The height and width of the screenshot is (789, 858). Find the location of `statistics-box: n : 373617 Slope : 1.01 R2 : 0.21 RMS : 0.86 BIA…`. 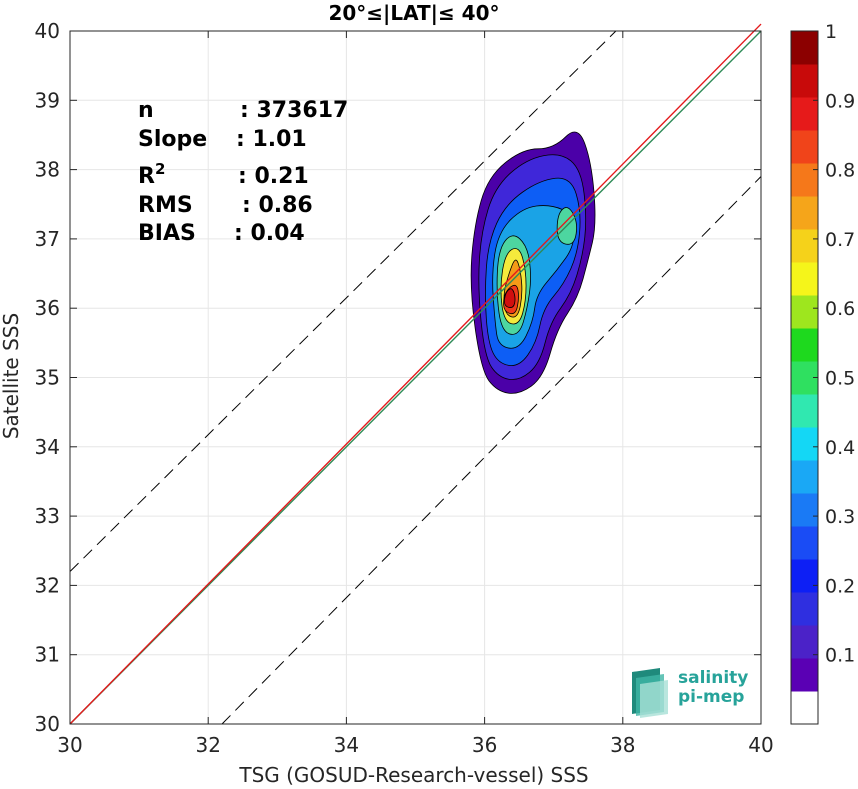

statistics-box: n : 373617 Slope : 1.01 R2 : 0.21 RMS : 0.86 BIA… is located at coordinates (243, 172).